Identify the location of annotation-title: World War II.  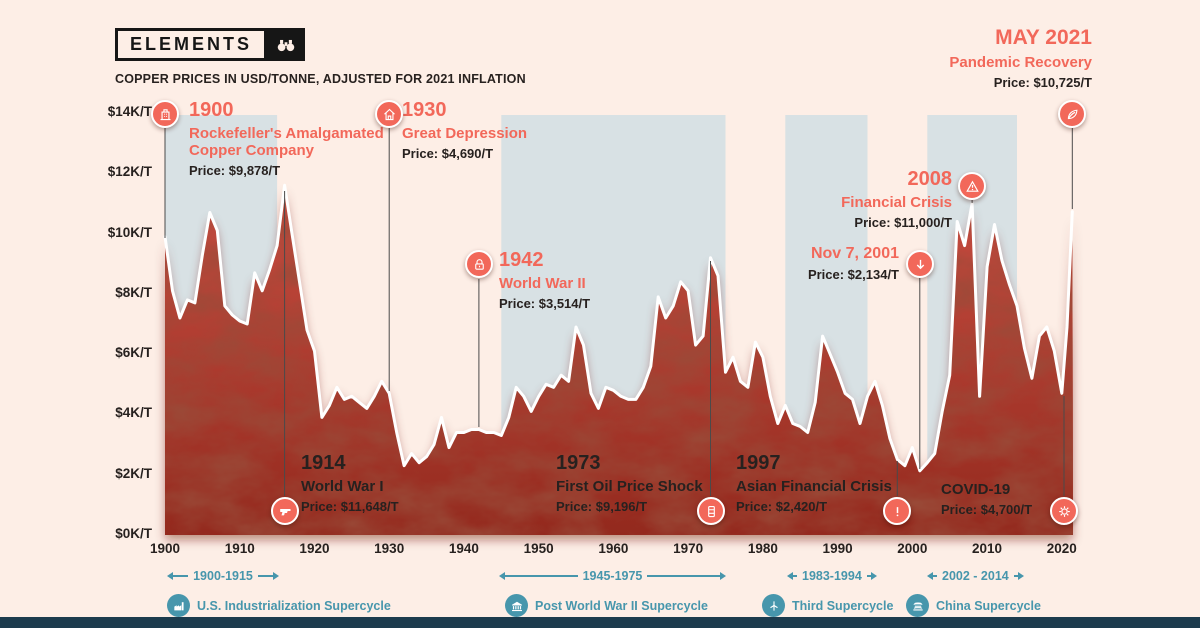
(542, 283).